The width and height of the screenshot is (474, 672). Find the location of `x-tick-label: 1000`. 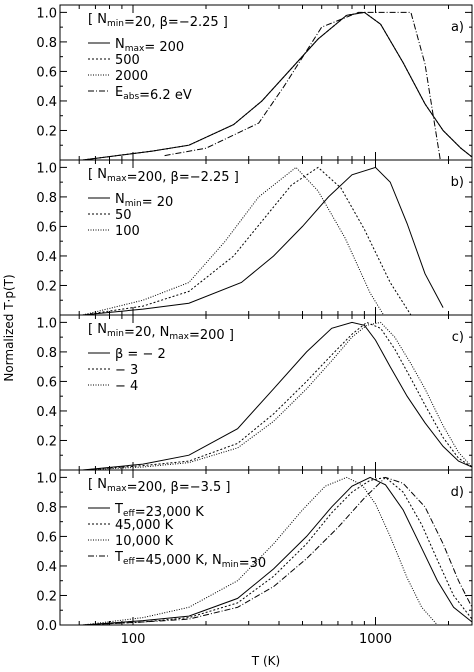

x-tick-label: 1000 is located at coordinates (375, 639).